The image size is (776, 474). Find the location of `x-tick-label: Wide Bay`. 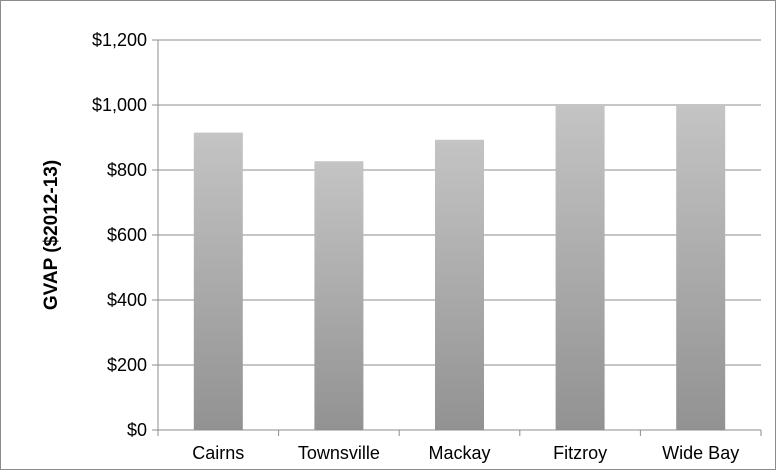

x-tick-label: Wide Bay is located at coordinates (700, 453).